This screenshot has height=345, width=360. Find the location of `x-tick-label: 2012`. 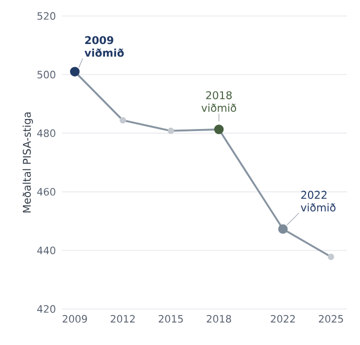

x-tick-label: 2012 is located at coordinates (122, 319).